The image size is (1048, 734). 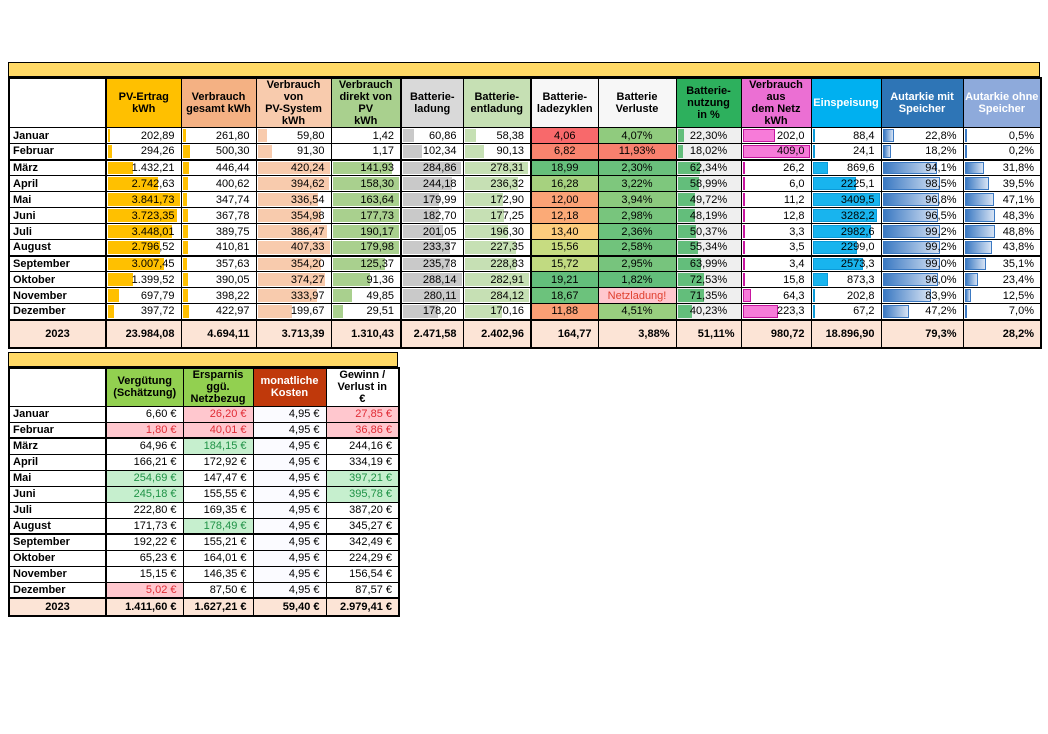 I want to click on cell-verbrauch-pv-system: 354,20, so click(x=293, y=263).